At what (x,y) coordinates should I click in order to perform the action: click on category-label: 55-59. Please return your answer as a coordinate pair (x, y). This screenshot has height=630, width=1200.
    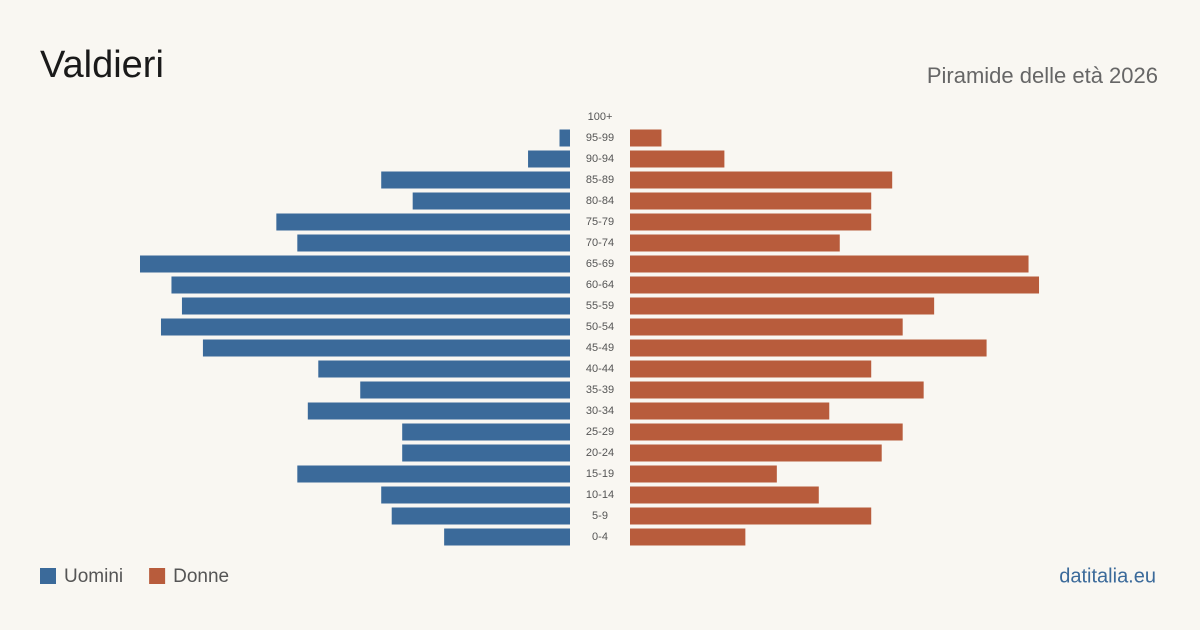
    Looking at the image, I should click on (600, 306).